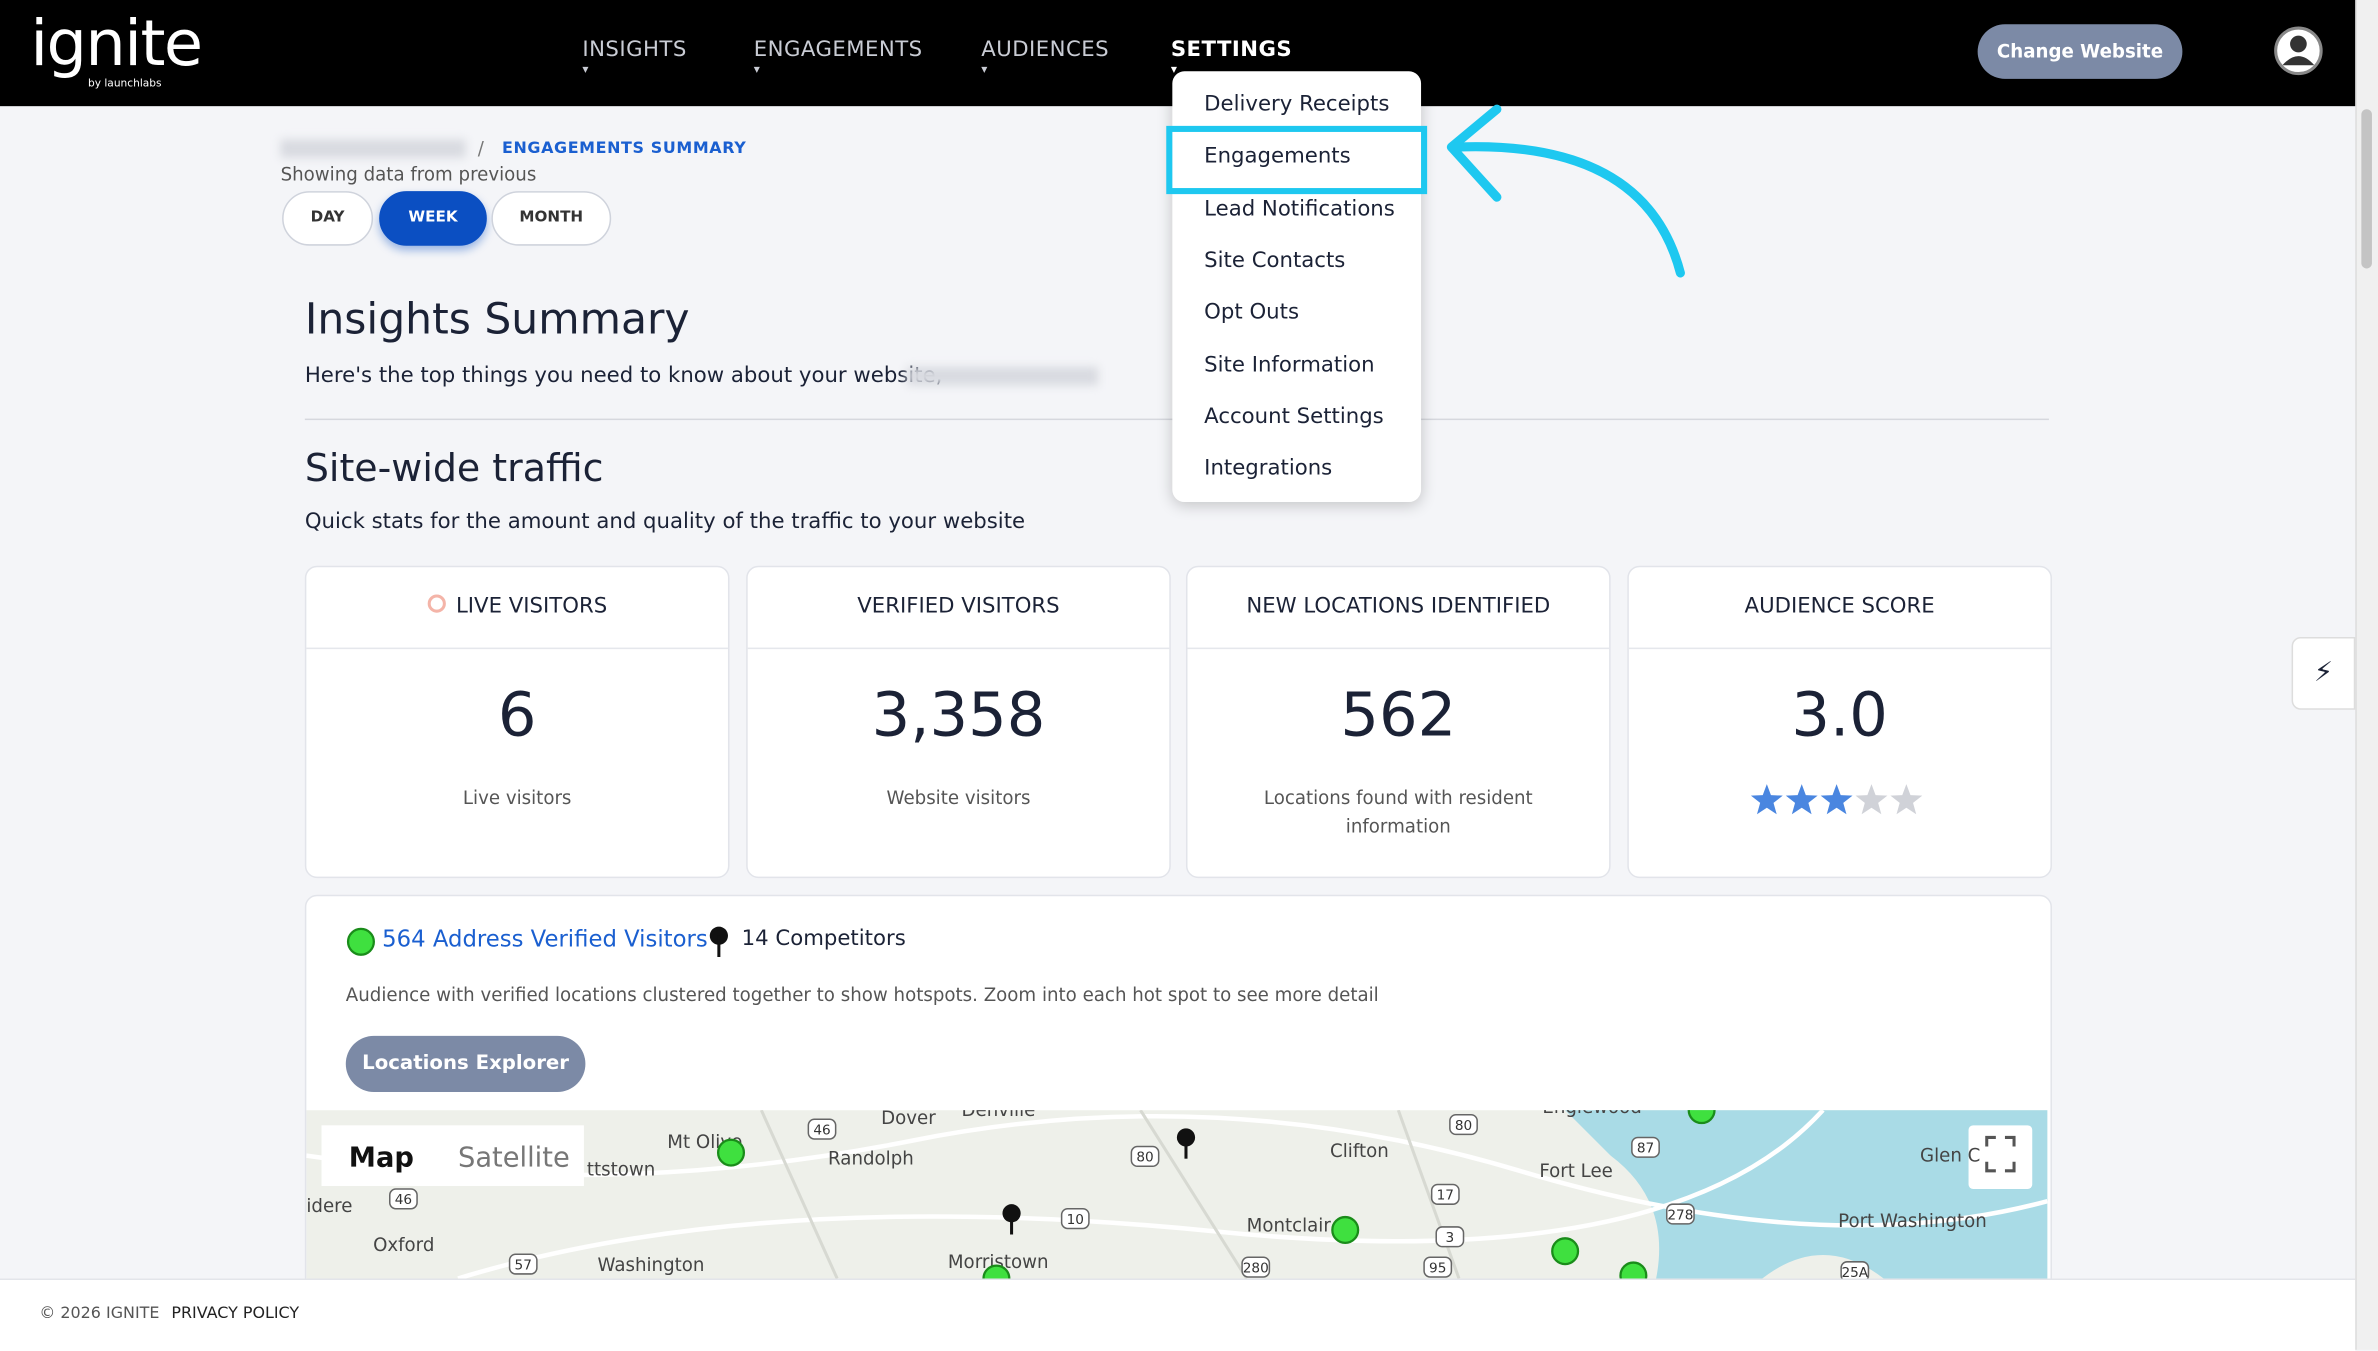 The height and width of the screenshot is (1351, 2378). What do you see at coordinates (1398, 715) in the screenshot?
I see `card-value: 562` at bounding box center [1398, 715].